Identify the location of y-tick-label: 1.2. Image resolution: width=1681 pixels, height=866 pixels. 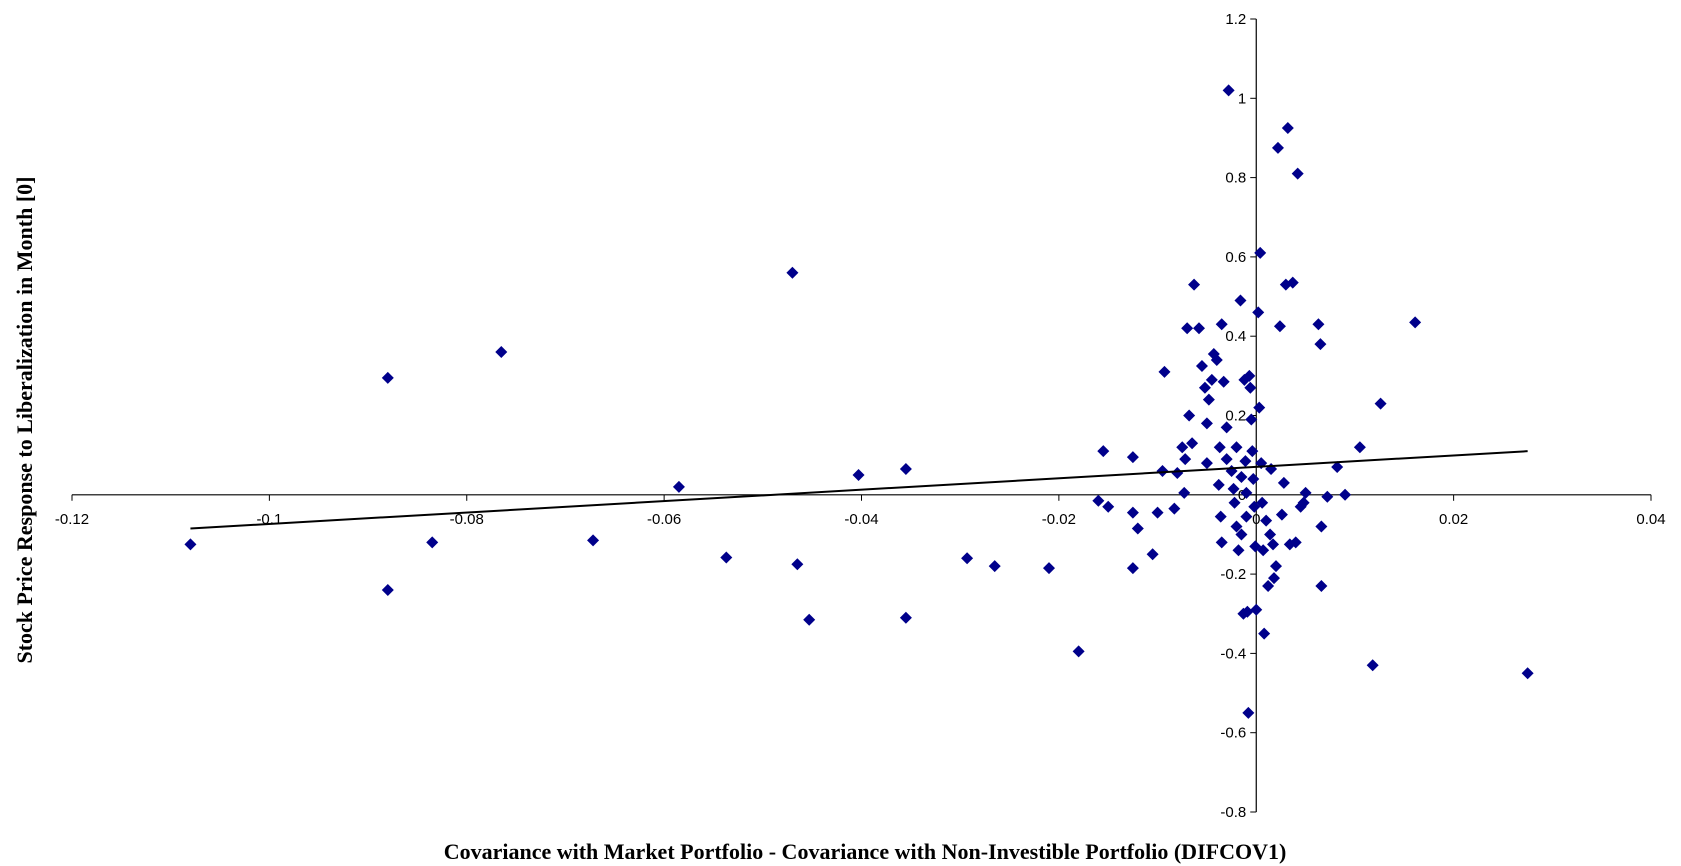
(1235, 19).